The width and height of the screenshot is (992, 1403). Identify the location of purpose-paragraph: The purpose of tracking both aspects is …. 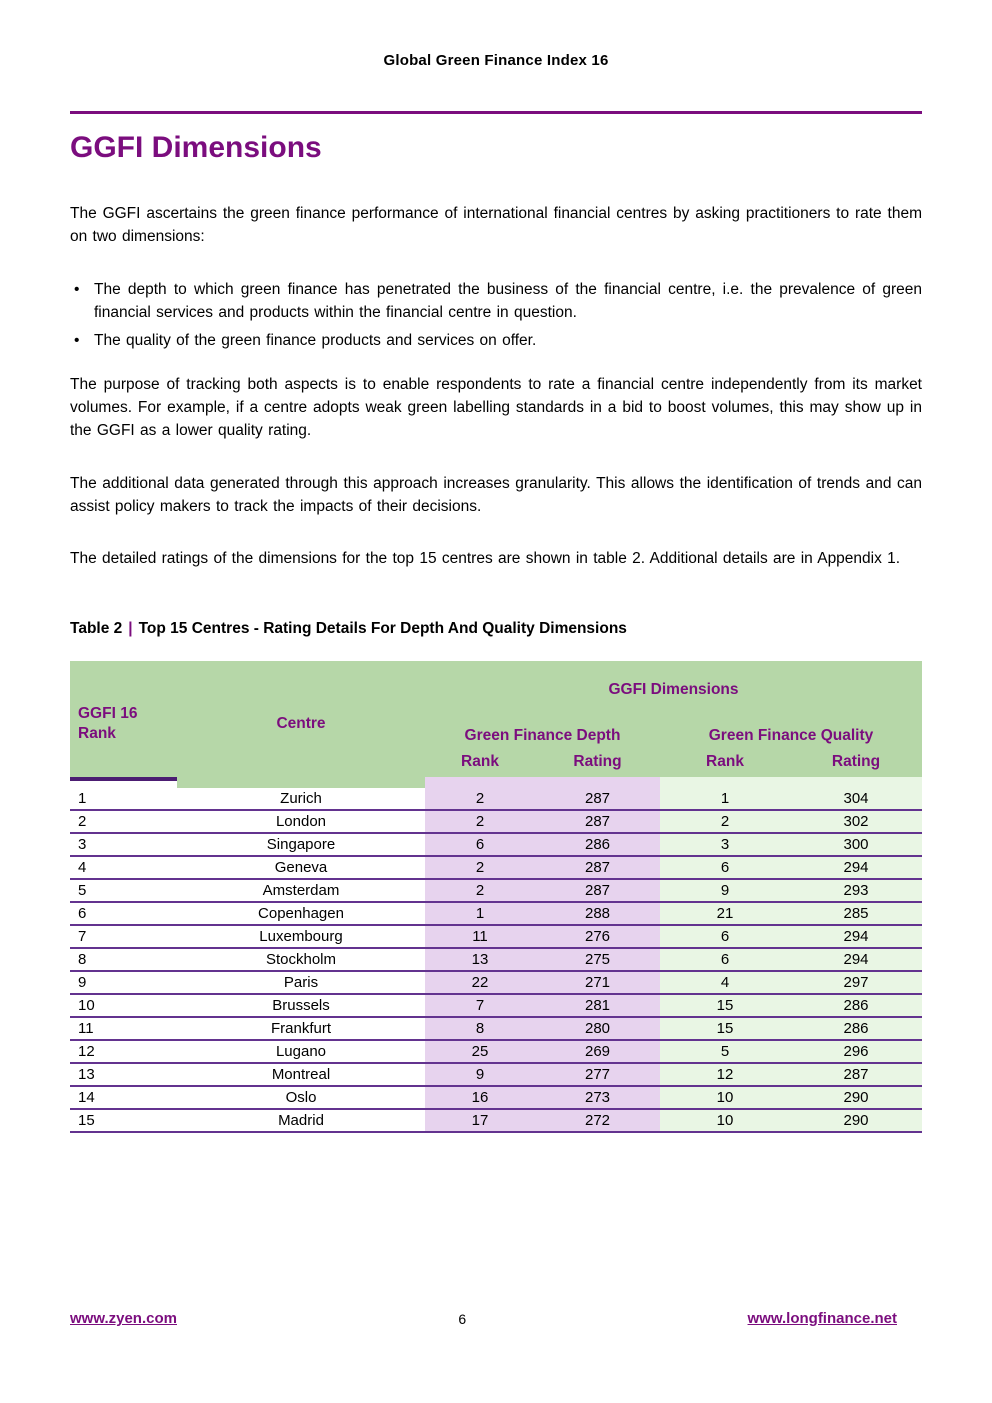
(496, 407).